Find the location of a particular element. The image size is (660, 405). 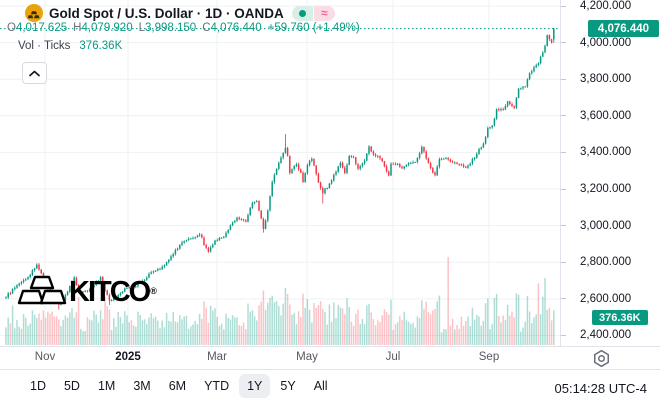

change-value: +59.760 (+1.49%) is located at coordinates (313, 28).